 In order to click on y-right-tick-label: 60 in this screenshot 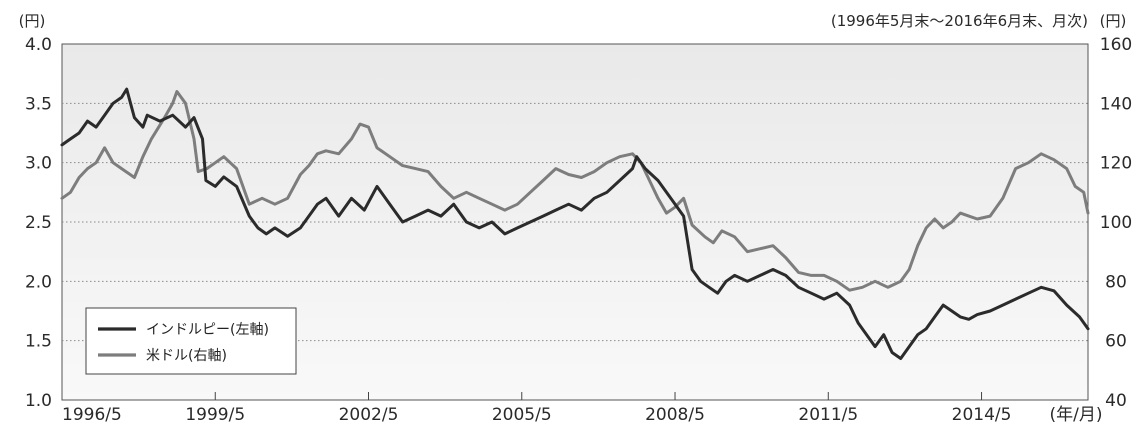, I will do `click(1116, 342)`.